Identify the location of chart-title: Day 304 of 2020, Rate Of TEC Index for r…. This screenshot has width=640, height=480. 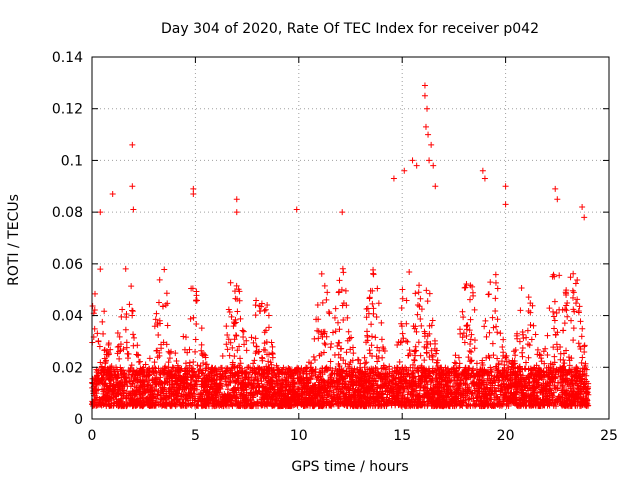
(350, 29).